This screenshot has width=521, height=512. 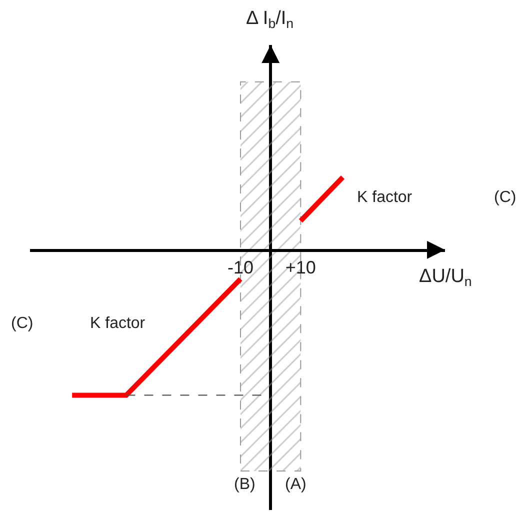 What do you see at coordinates (505, 197) in the screenshot?
I see `text: (C)` at bounding box center [505, 197].